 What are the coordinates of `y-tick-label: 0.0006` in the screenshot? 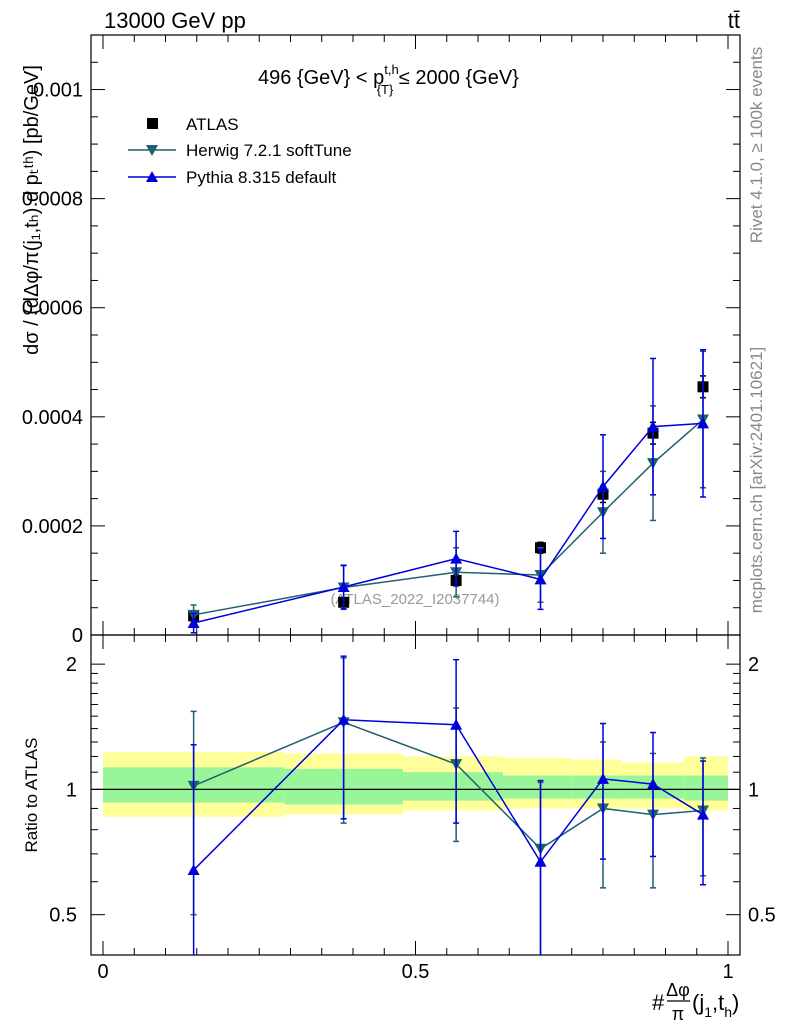 It's located at (52, 309).